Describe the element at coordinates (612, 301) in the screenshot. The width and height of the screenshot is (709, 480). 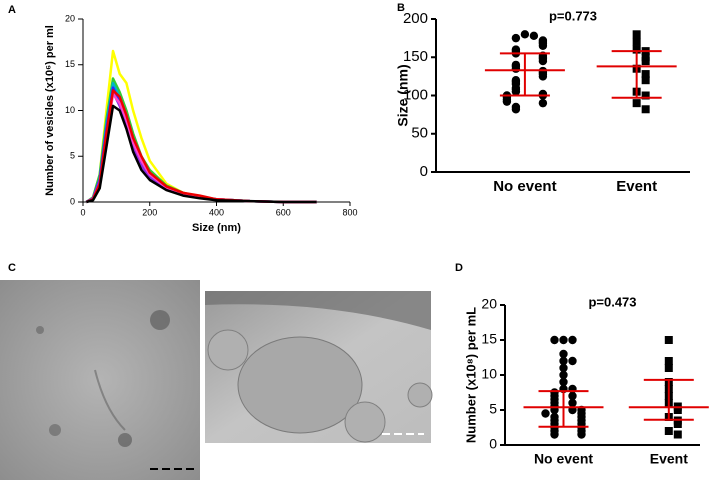
I see `annotation: p=0.473` at that location.